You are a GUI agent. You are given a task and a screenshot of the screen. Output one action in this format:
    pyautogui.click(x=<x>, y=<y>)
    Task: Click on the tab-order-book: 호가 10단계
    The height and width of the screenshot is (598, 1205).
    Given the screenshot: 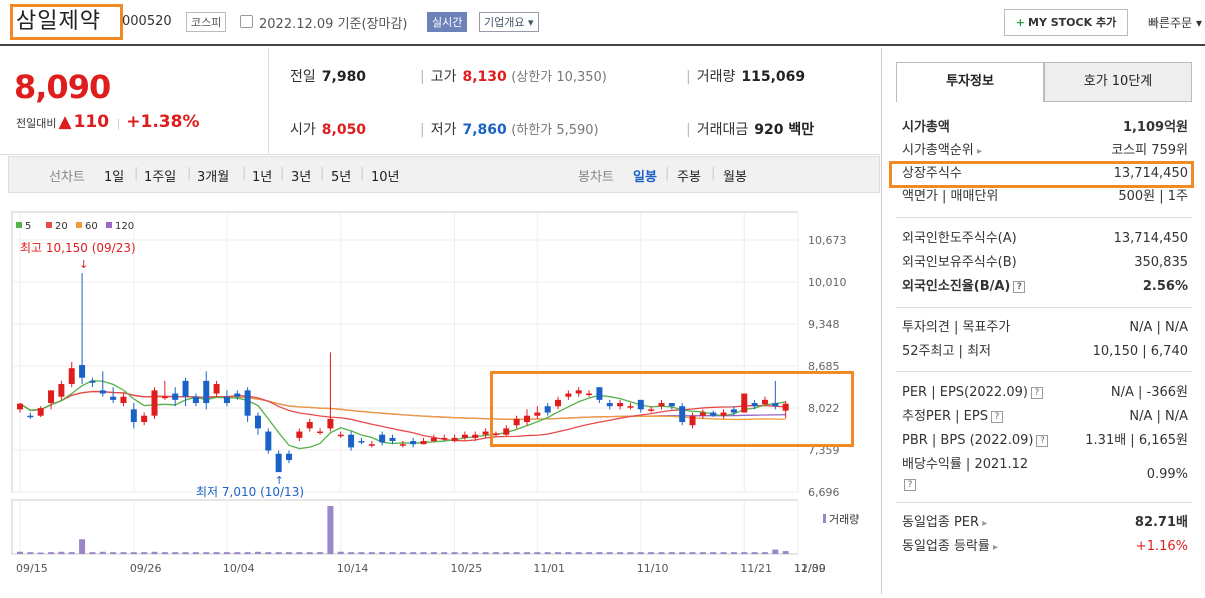 What is the action you would take?
    pyautogui.click(x=1118, y=82)
    